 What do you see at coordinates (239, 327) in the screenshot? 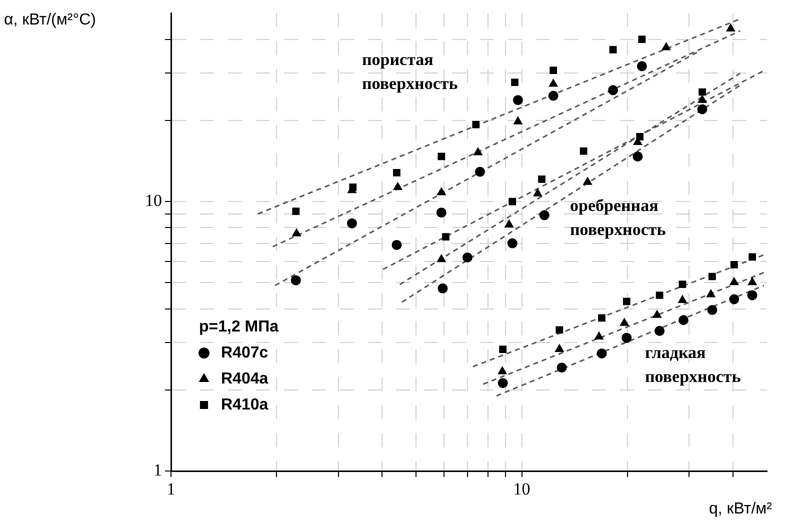
I see `legend-title: p=1,2 МПа` at bounding box center [239, 327].